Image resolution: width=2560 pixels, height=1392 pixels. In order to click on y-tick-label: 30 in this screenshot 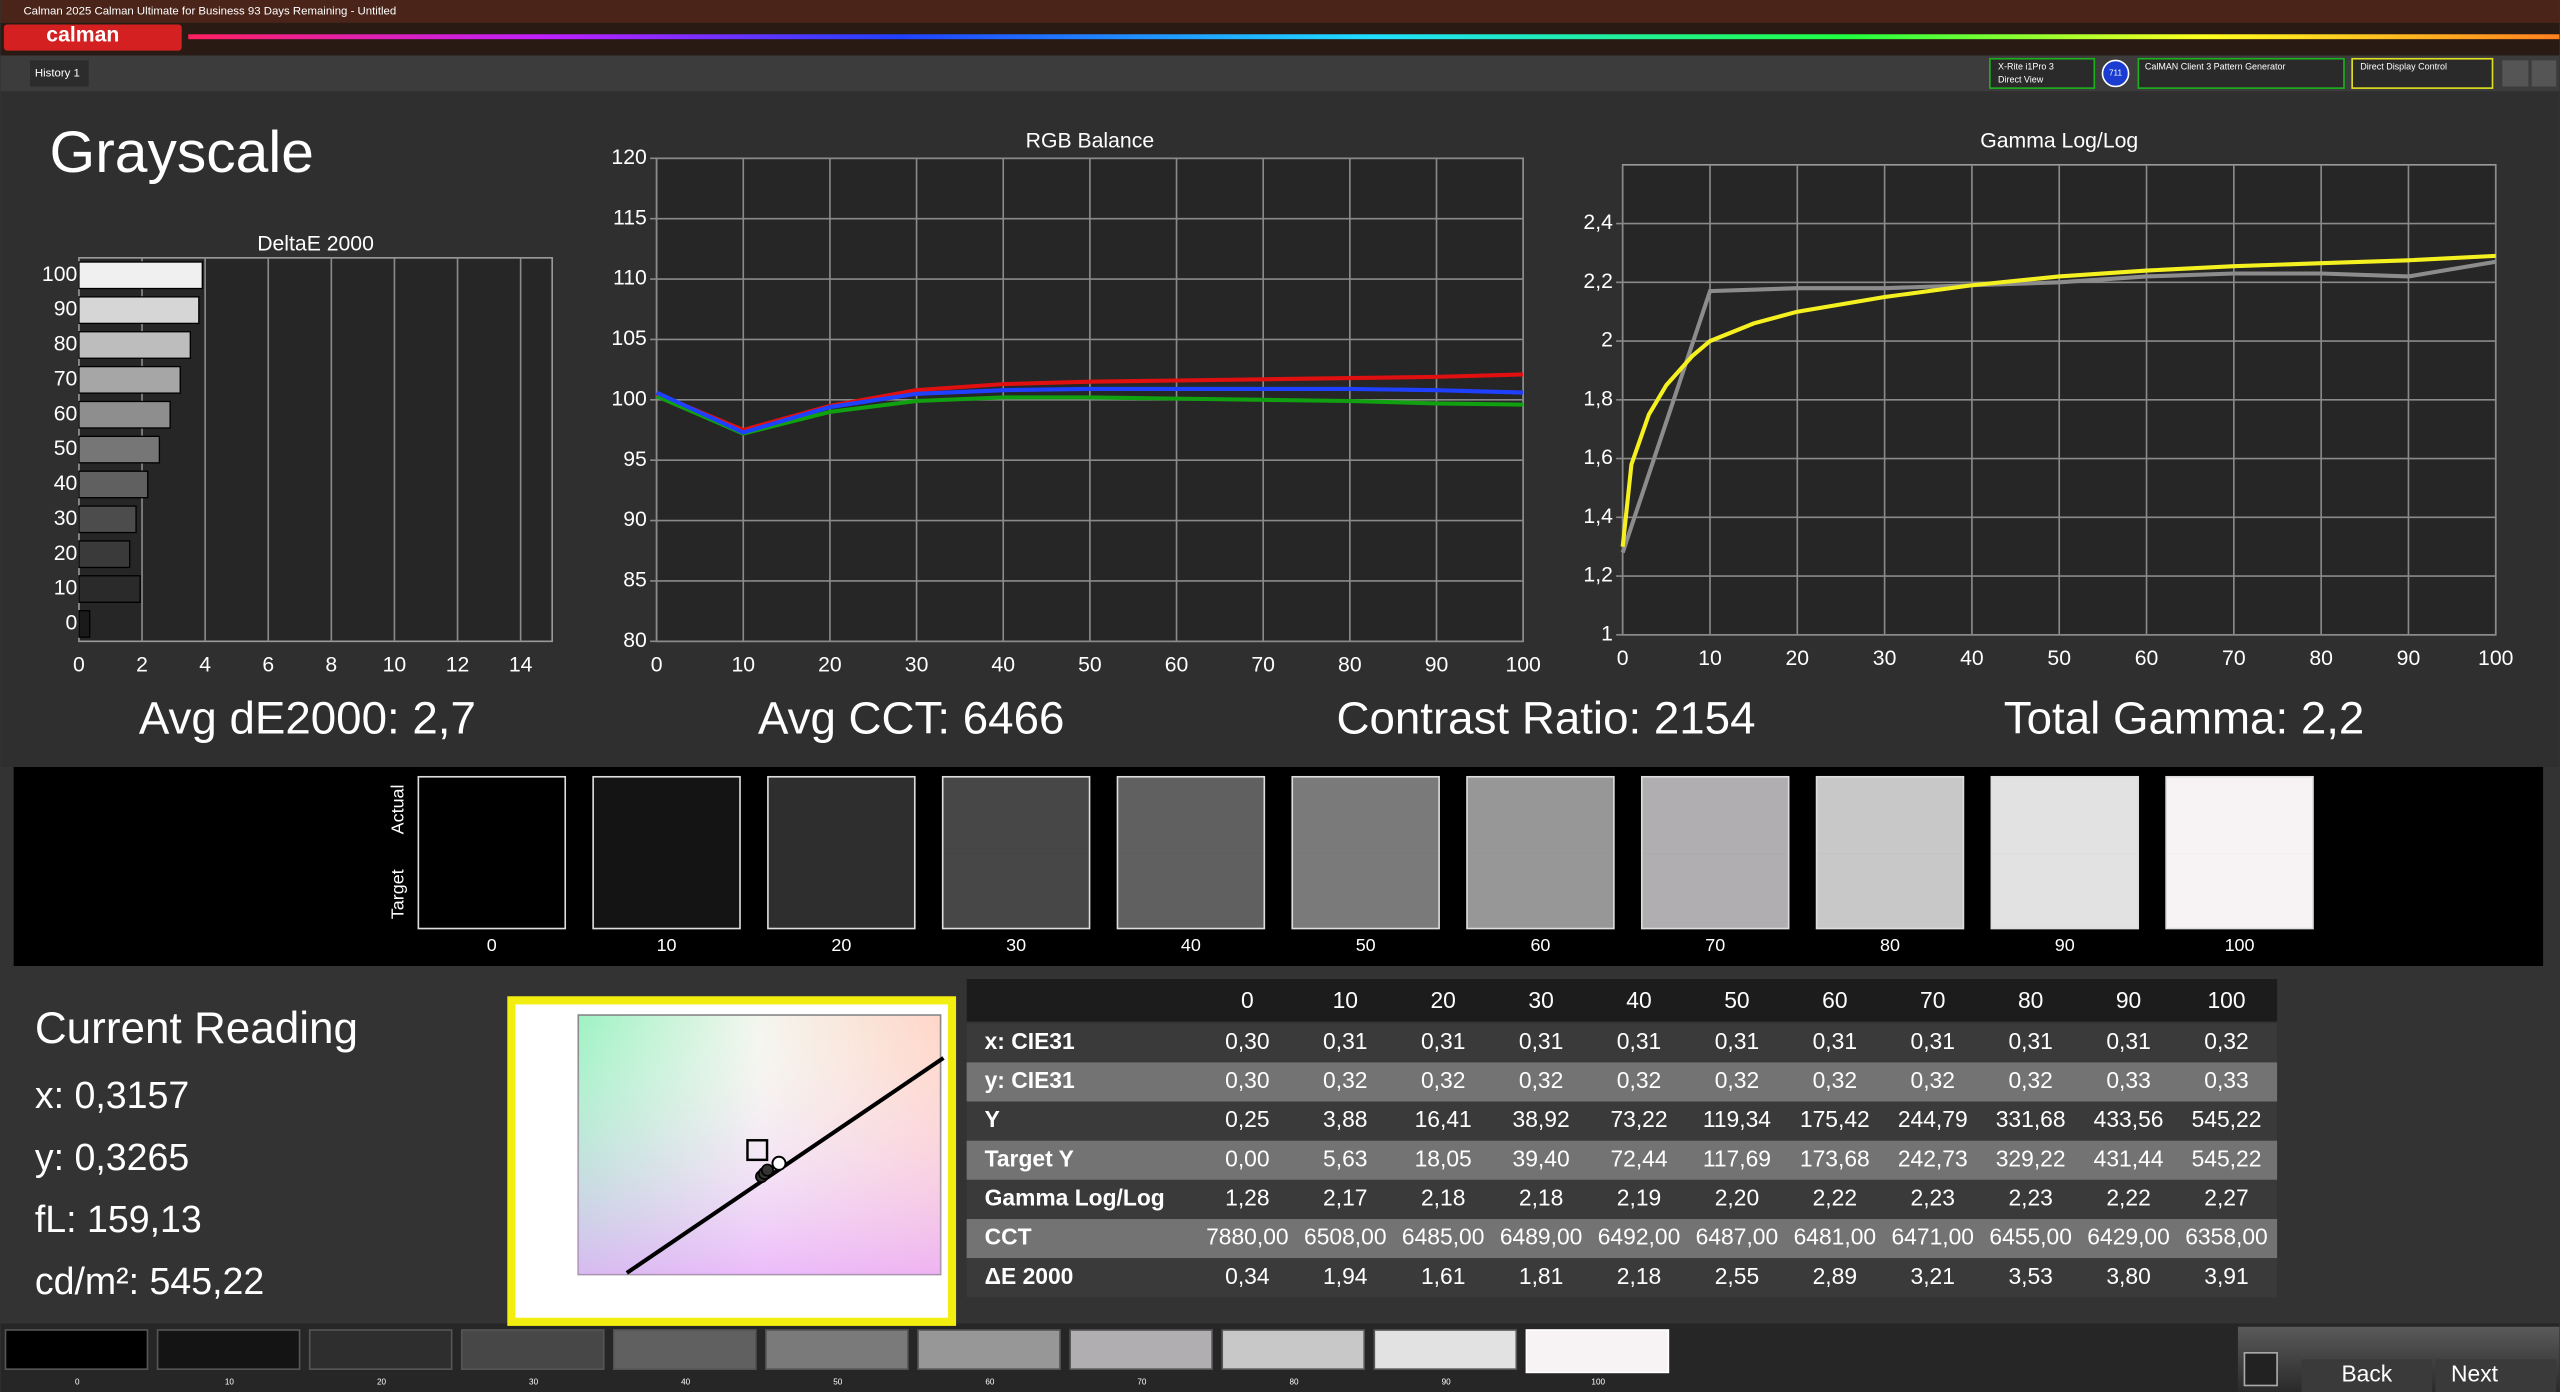, I will do `click(66, 518)`.